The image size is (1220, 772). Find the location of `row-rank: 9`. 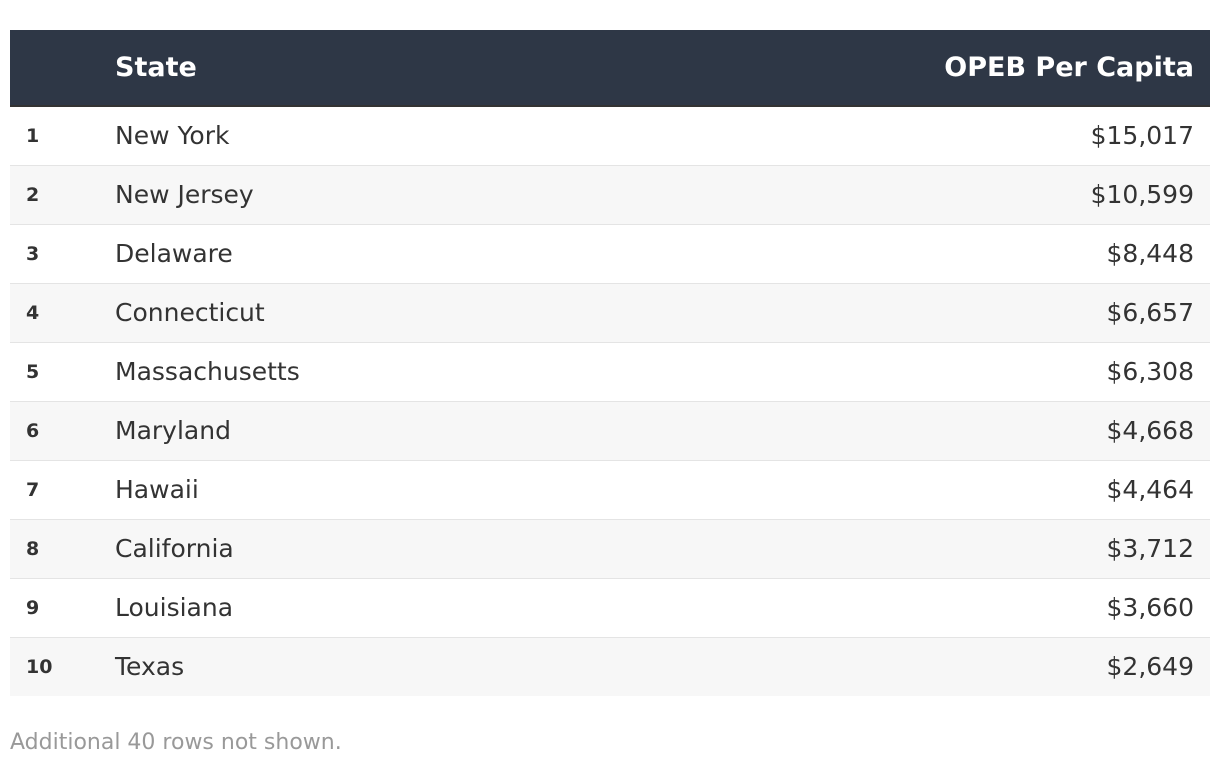

row-rank: 9 is located at coordinates (33, 607).